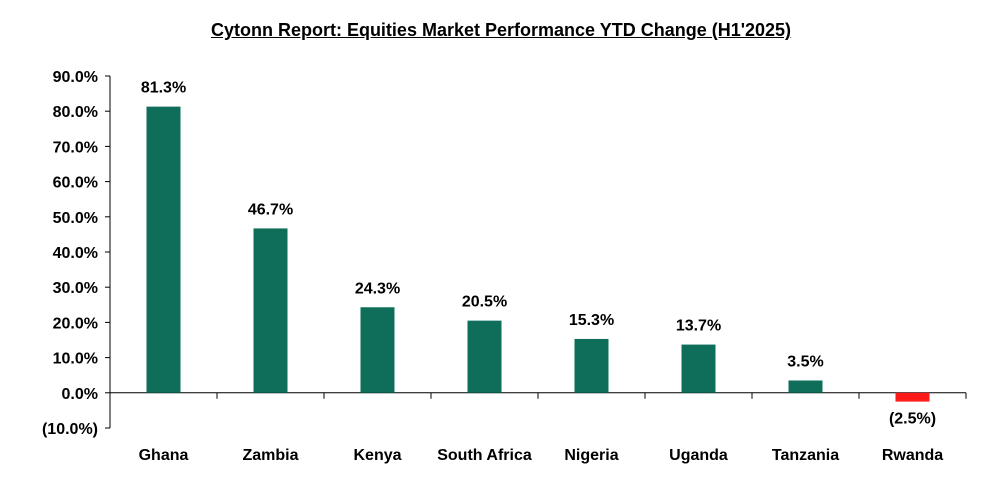 Image resolution: width=1002 pixels, height=486 pixels. Describe the element at coordinates (80, 394) in the screenshot. I see `y-tick-label: 0.0%` at that location.